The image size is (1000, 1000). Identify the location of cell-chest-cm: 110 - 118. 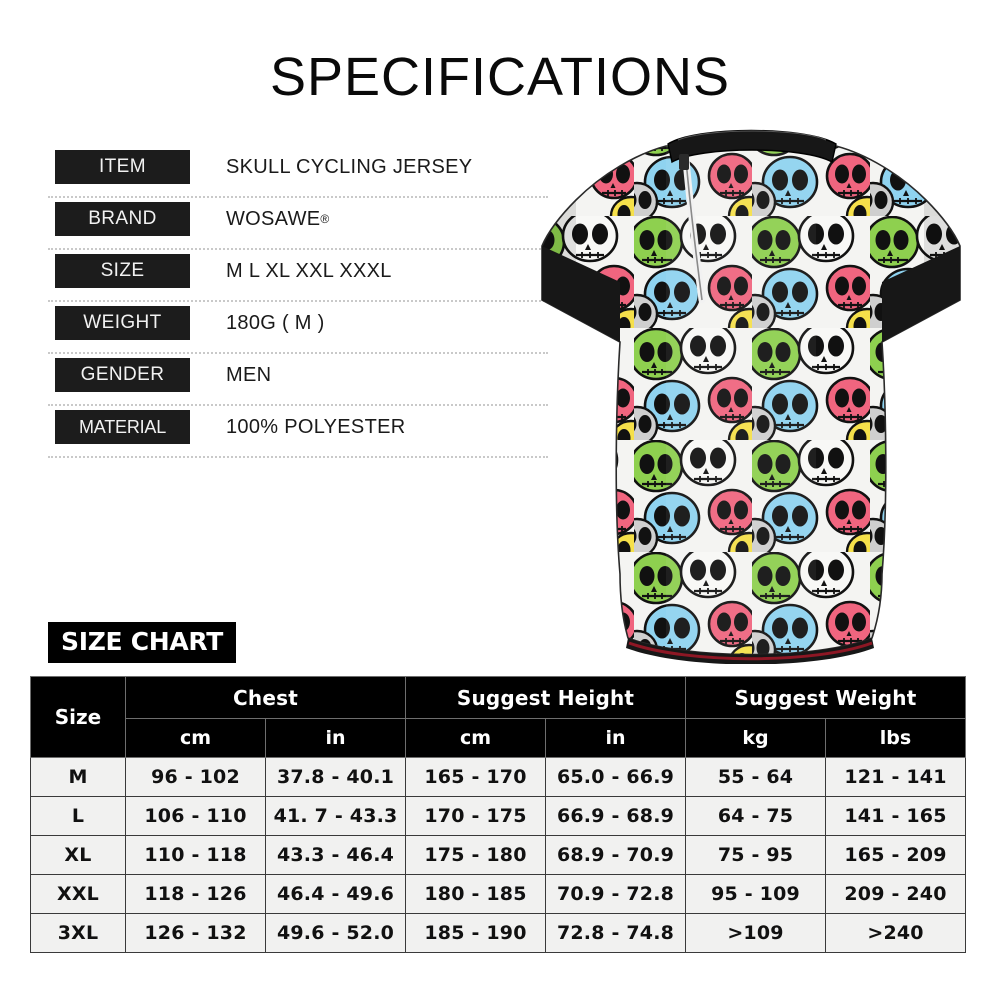
(195, 855).